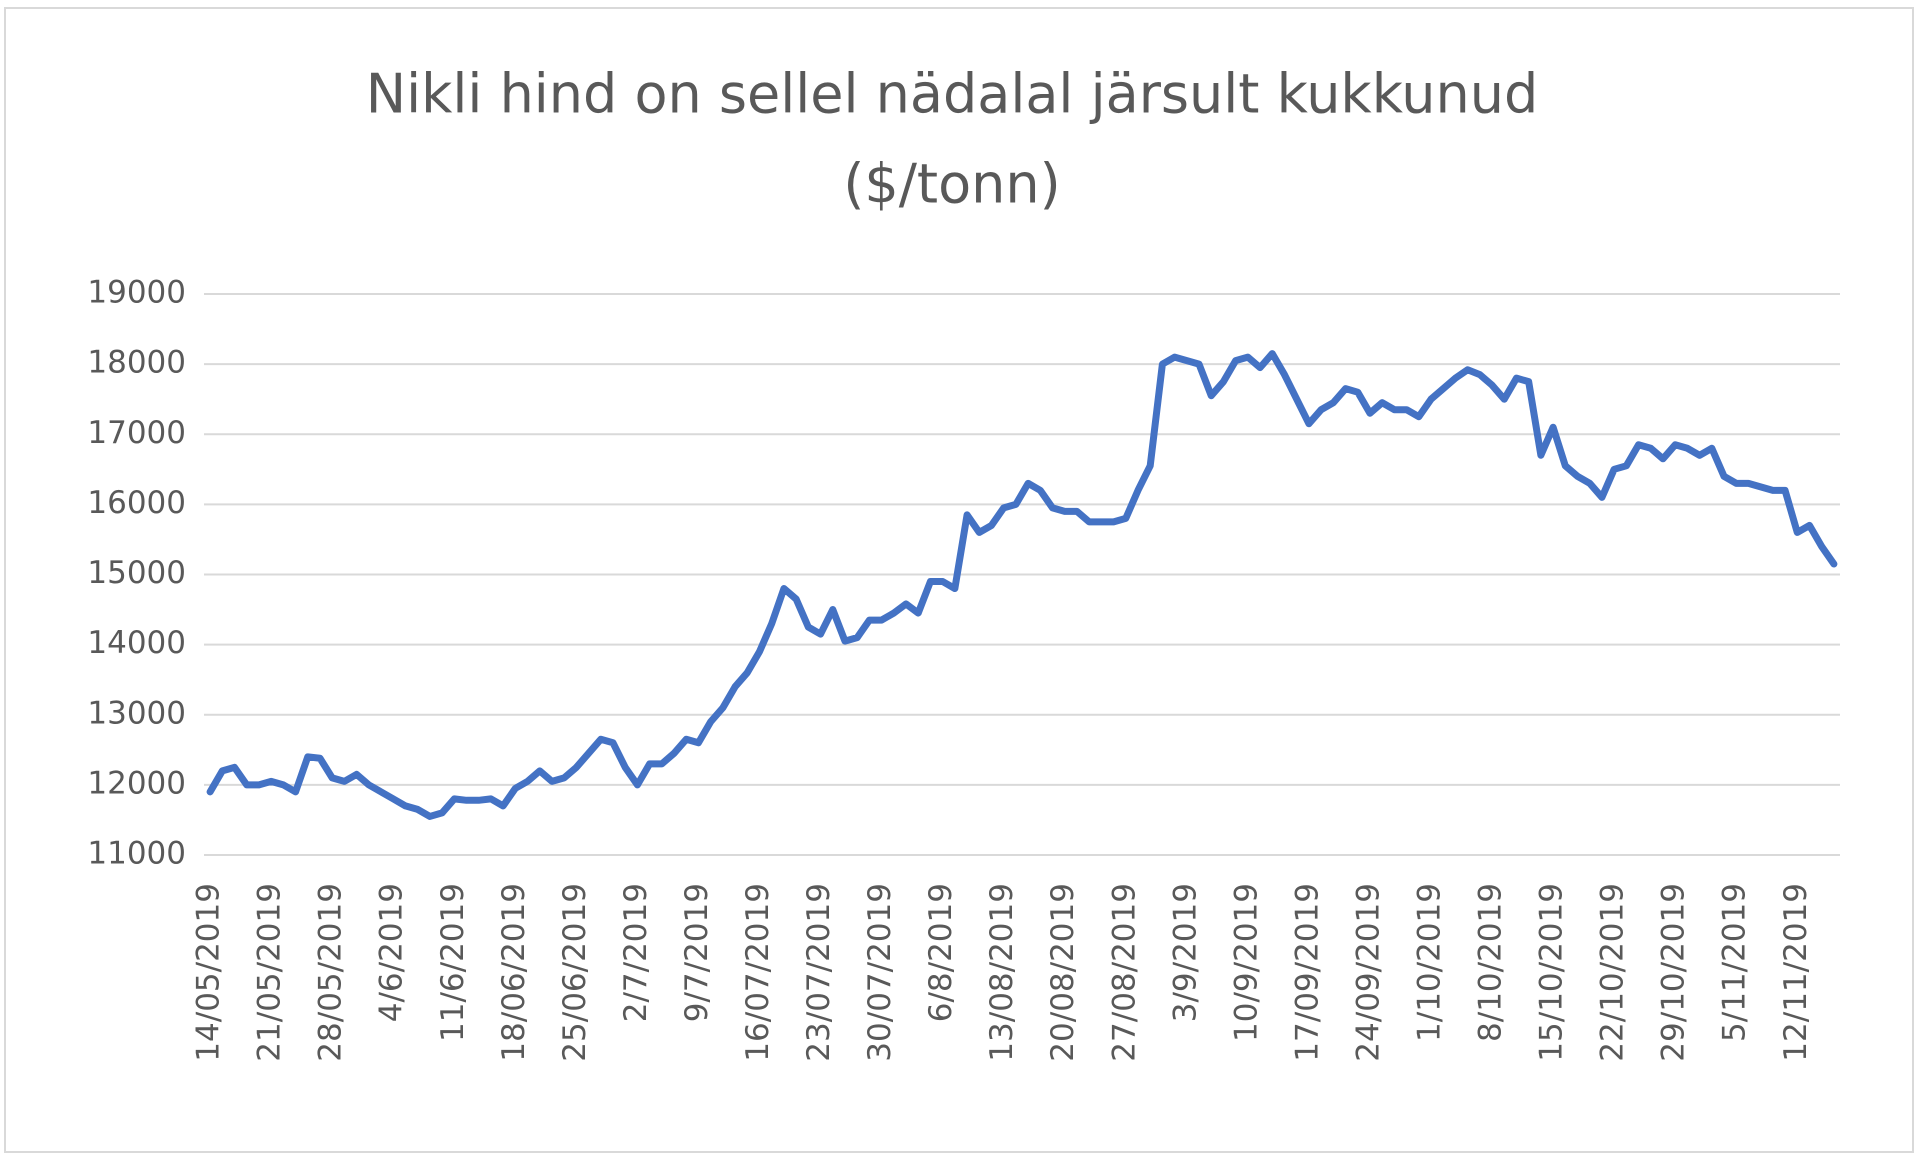  What do you see at coordinates (1368, 972) in the screenshot?
I see `x-tick-label: 24/09/2019` at bounding box center [1368, 972].